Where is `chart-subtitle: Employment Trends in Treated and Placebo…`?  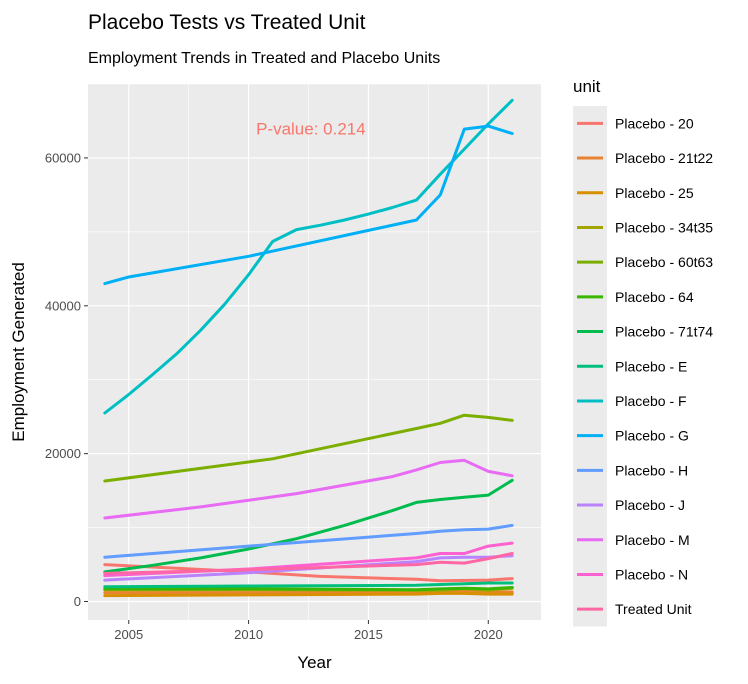 chart-subtitle: Employment Trends in Treated and Placebo… is located at coordinates (264, 58).